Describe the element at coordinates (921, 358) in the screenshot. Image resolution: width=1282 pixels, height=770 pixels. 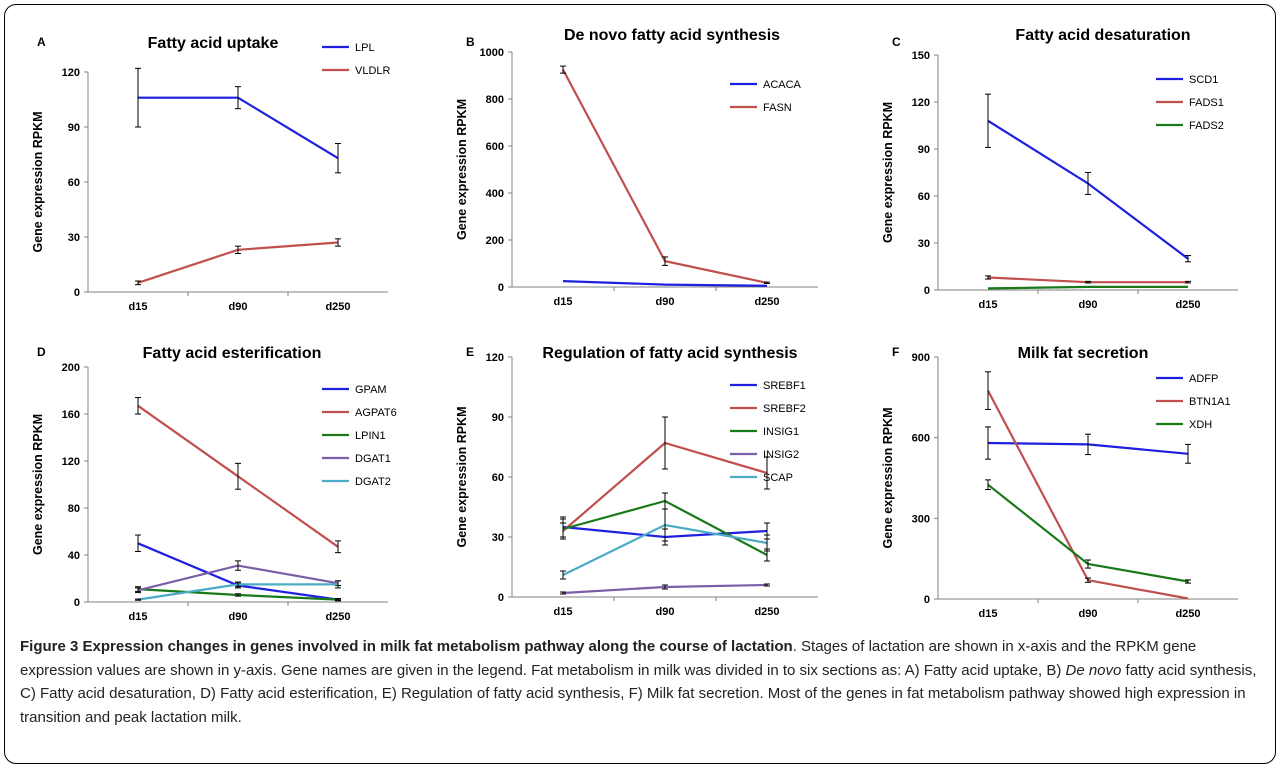
I see `panel-f-ytick-label: 900` at that location.